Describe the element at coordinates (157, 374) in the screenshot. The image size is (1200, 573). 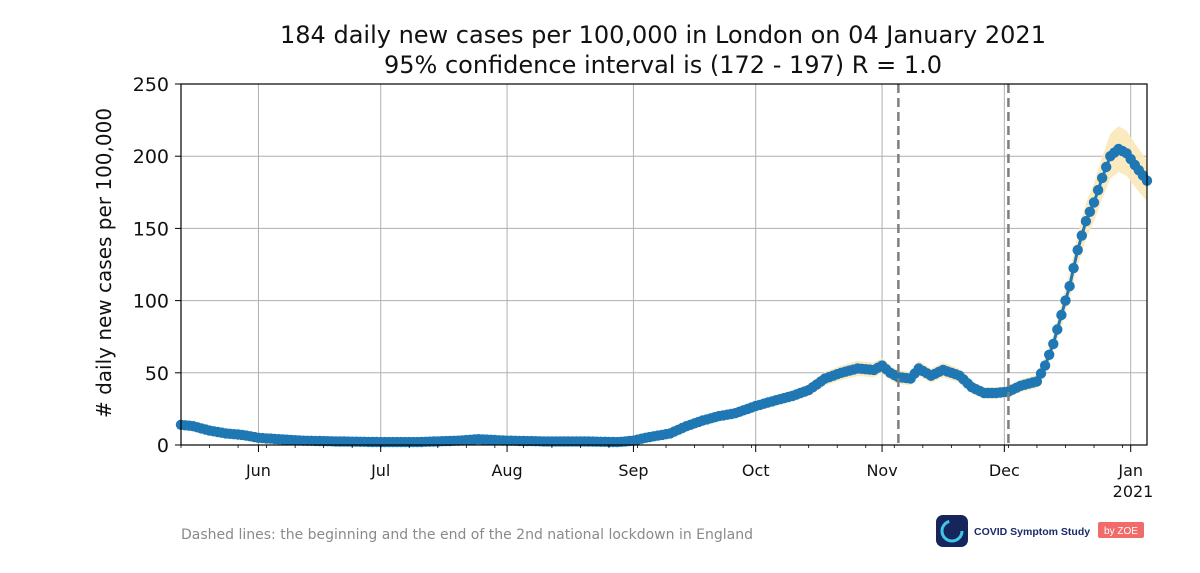
I see `y-tick-label: 50` at that location.